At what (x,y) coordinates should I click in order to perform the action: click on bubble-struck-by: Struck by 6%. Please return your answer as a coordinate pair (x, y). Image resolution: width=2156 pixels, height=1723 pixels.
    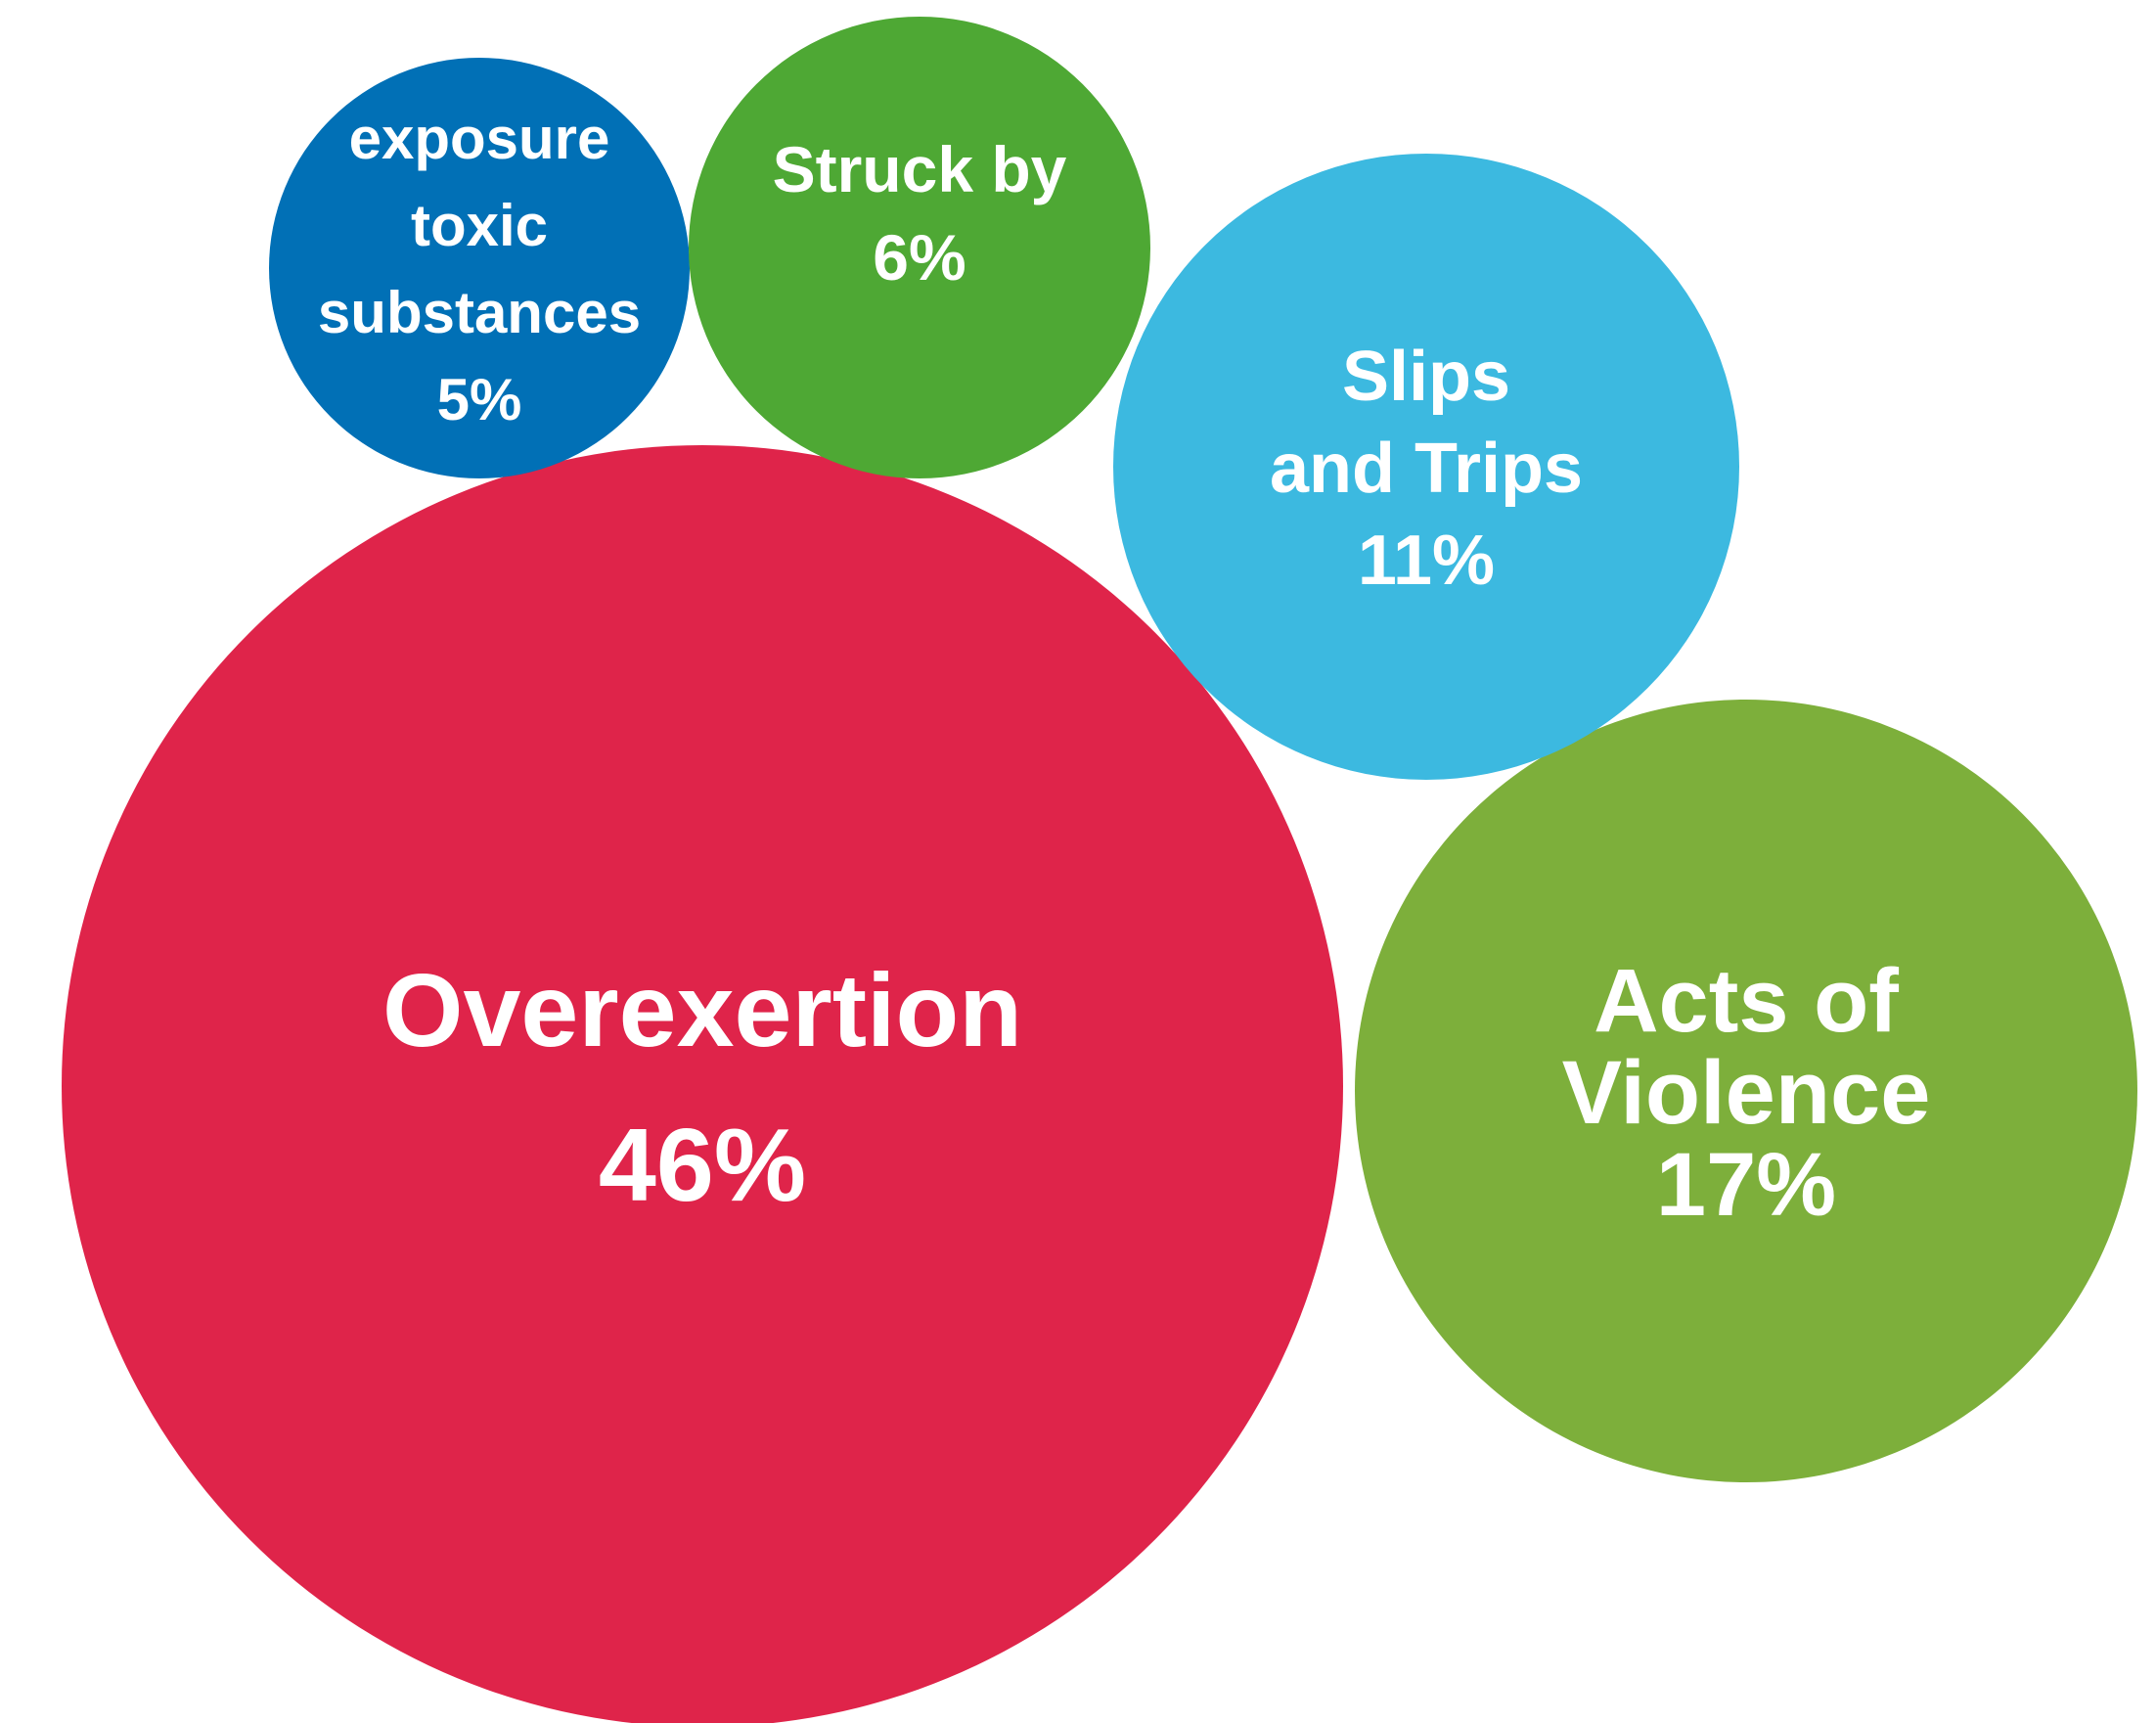
    Looking at the image, I should click on (919, 247).